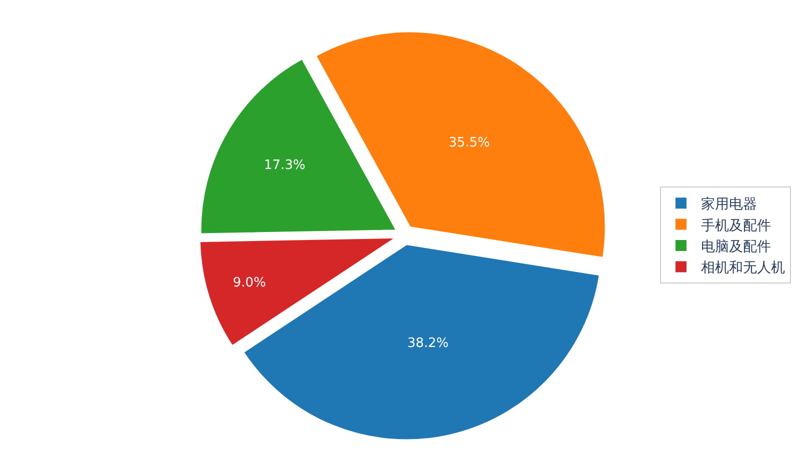 The width and height of the screenshot is (800, 450). Describe the element at coordinates (285, 166) in the screenshot. I see `data-label: 17.3%` at that location.